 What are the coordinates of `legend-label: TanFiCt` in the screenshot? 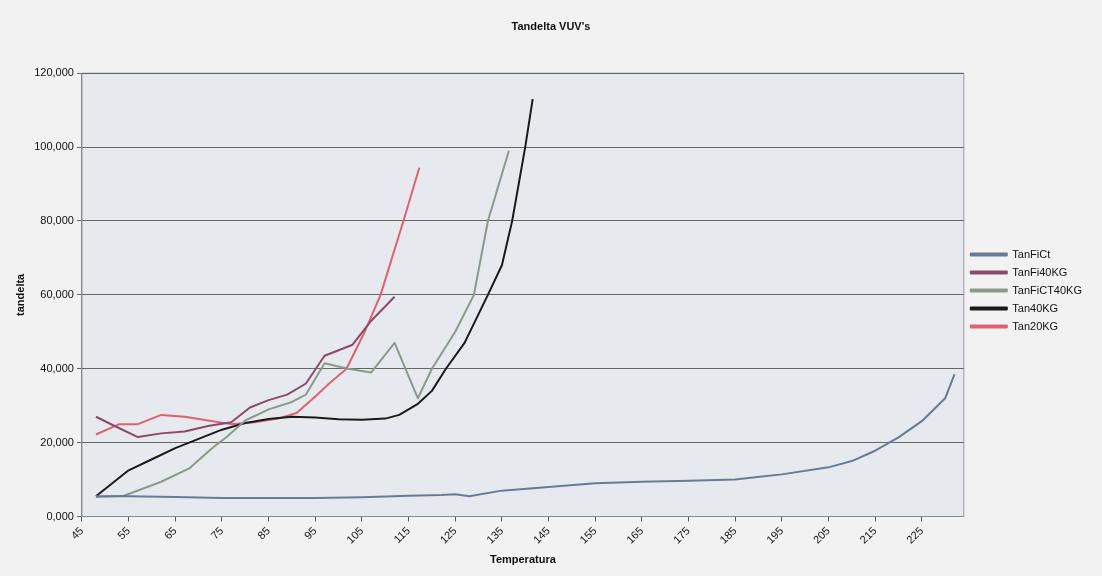 It's located at (1031, 253).